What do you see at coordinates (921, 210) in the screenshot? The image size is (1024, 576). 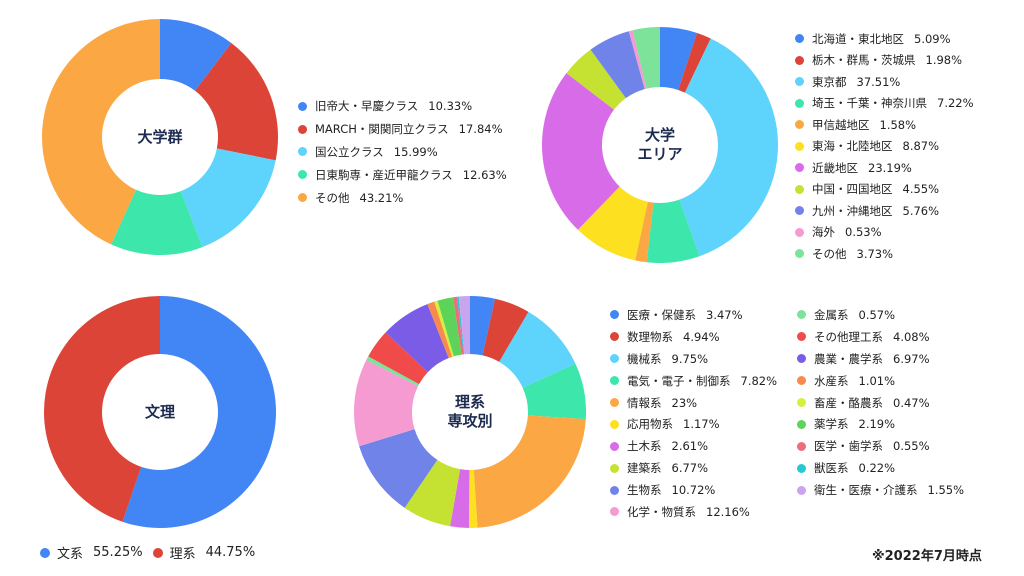 I see `legend-value: 5.76%` at bounding box center [921, 210].